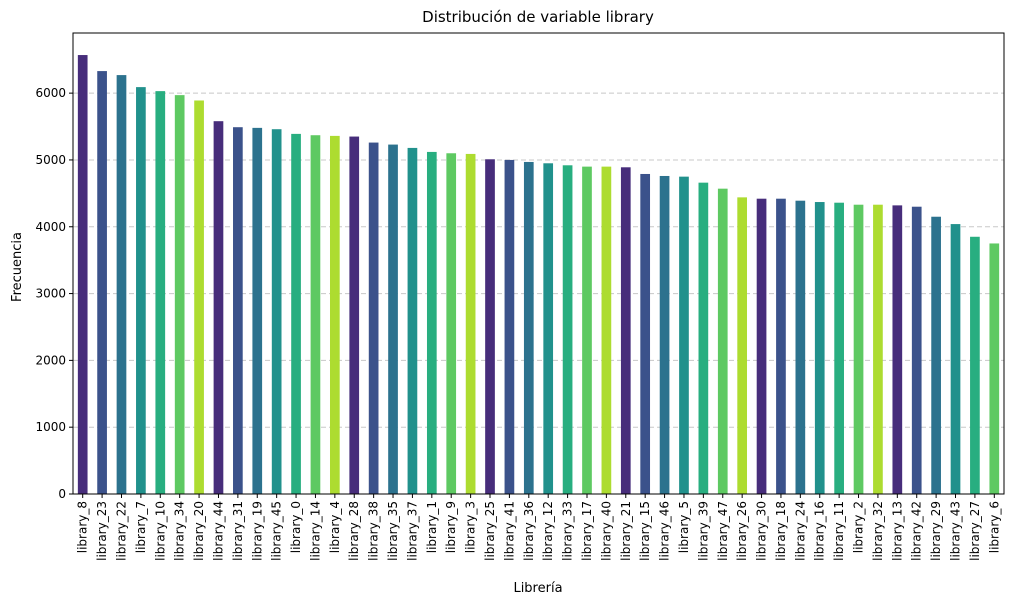  What do you see at coordinates (50, 294) in the screenshot?
I see `y-tick-label: 3000` at bounding box center [50, 294].